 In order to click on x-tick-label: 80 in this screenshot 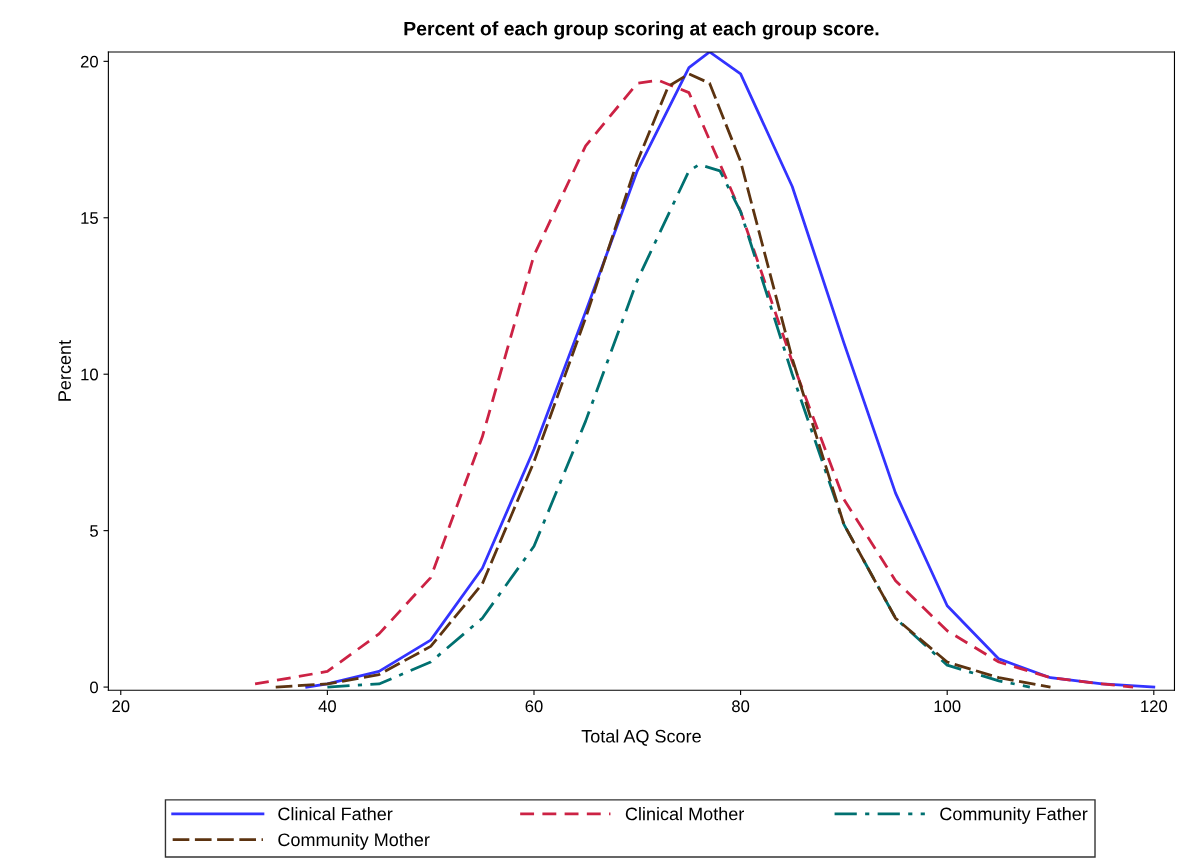, I will do `click(741, 706)`.